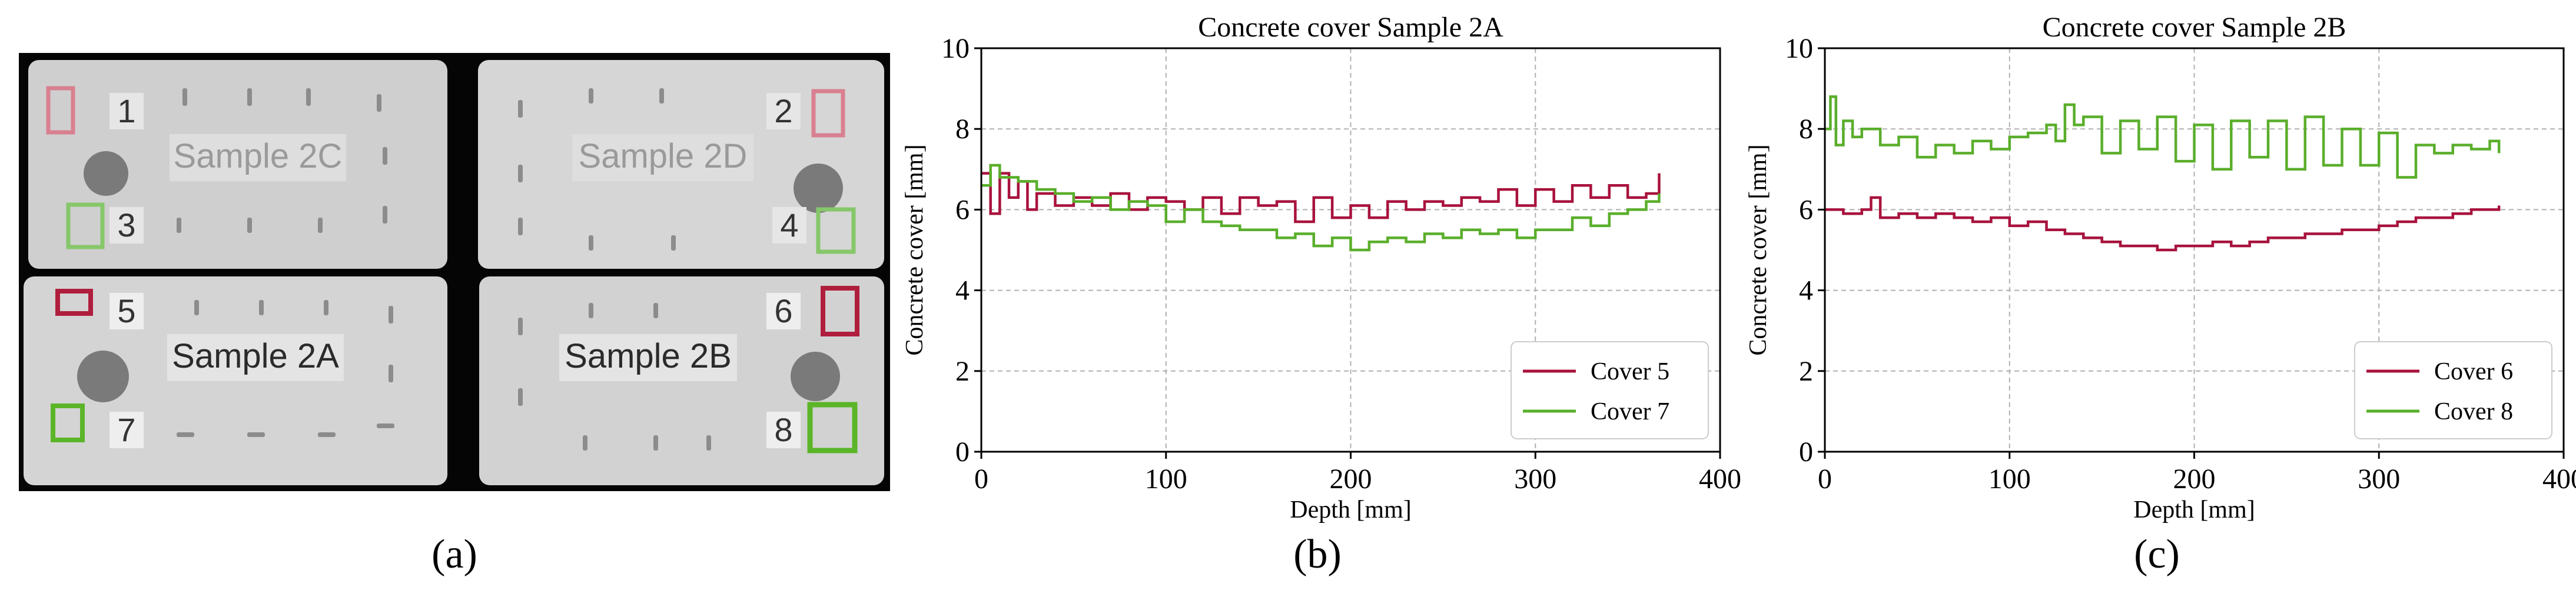 This screenshot has width=2576, height=597. What do you see at coordinates (1630, 371) in the screenshot?
I see `legend-label: Cover 5` at bounding box center [1630, 371].